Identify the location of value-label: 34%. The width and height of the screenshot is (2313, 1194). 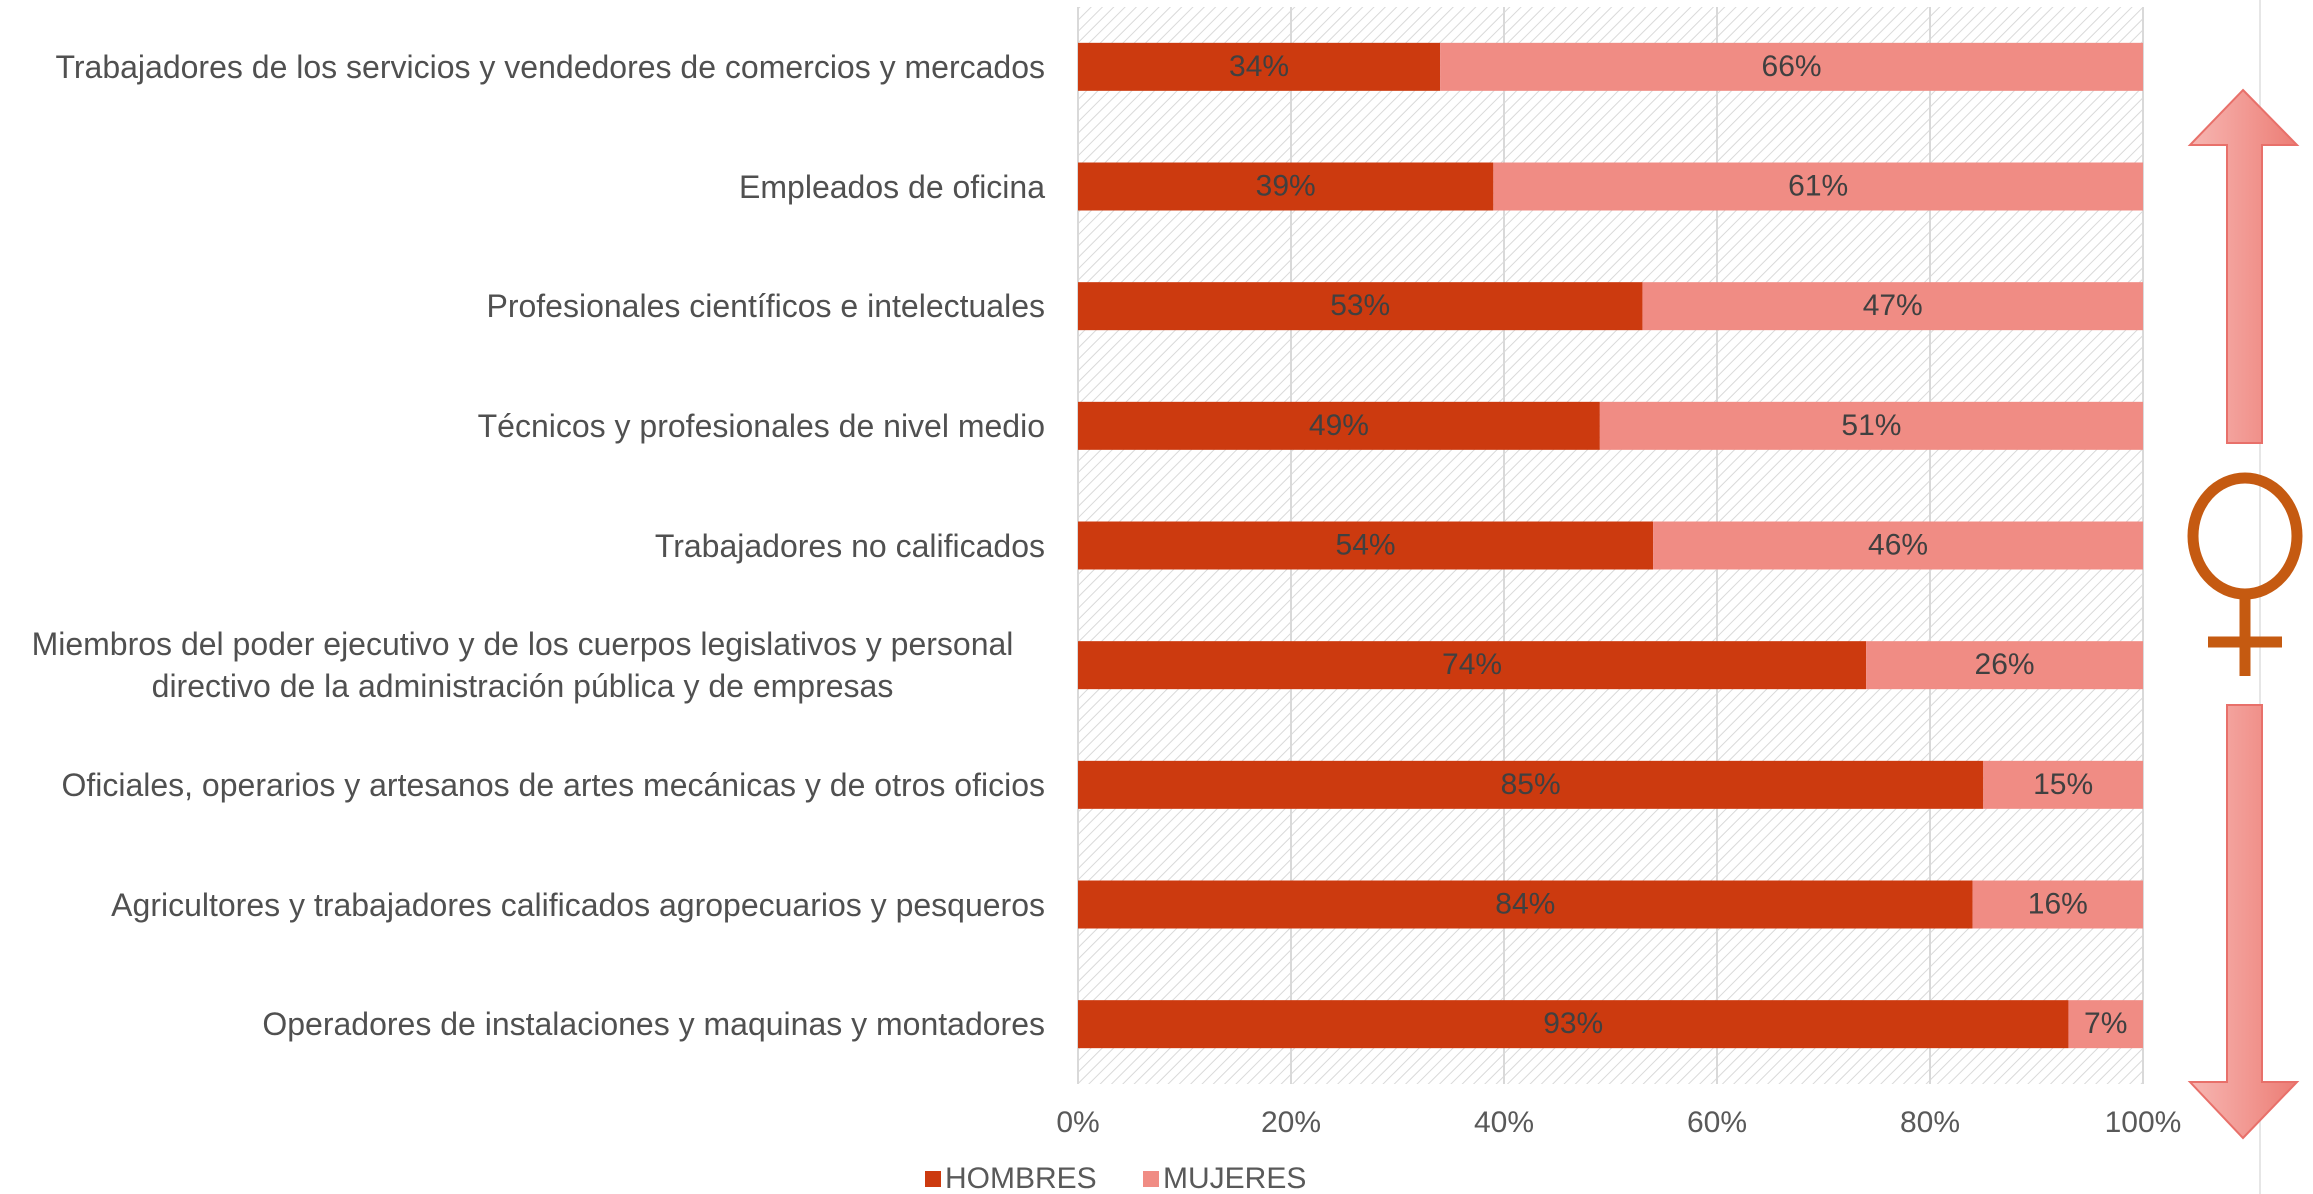
(1259, 66).